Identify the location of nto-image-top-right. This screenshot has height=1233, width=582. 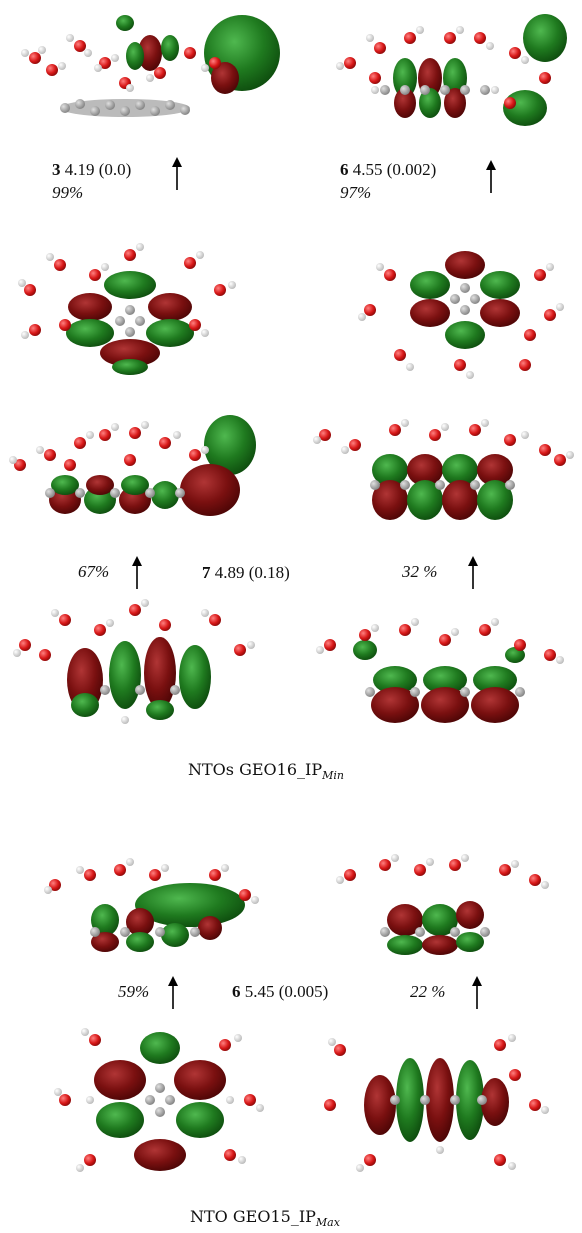
(461, 315).